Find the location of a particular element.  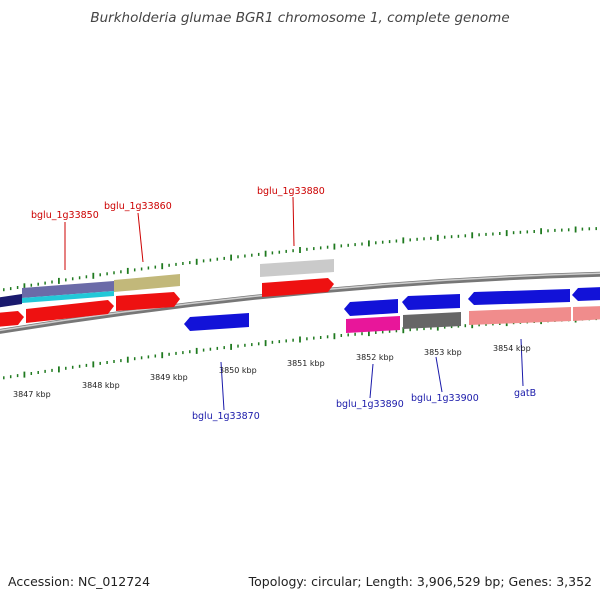

kbp-label-3851: 3851 kbp is located at coordinates (306, 363).